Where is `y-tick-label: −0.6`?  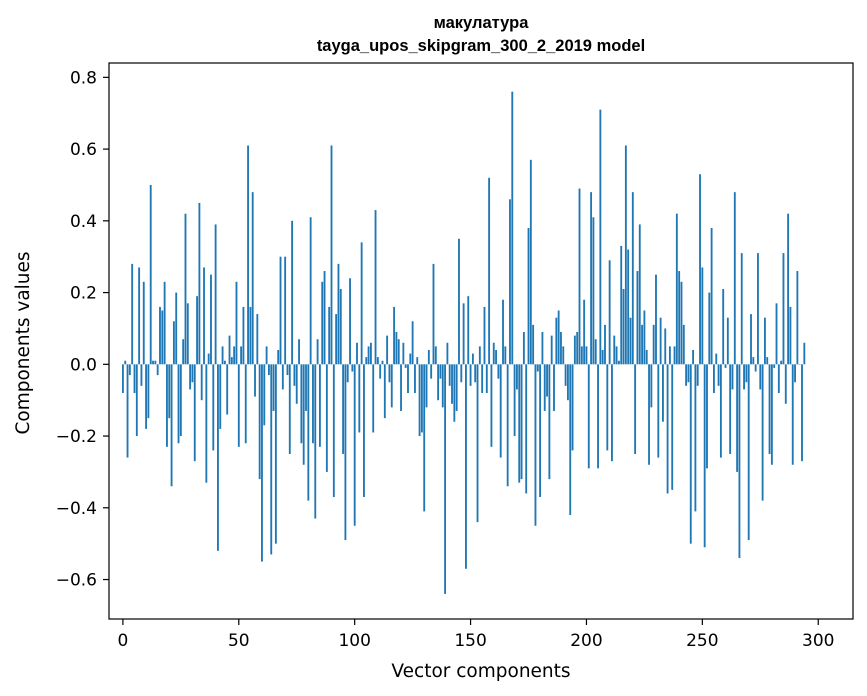
y-tick-label: −0.6 is located at coordinates (76, 581).